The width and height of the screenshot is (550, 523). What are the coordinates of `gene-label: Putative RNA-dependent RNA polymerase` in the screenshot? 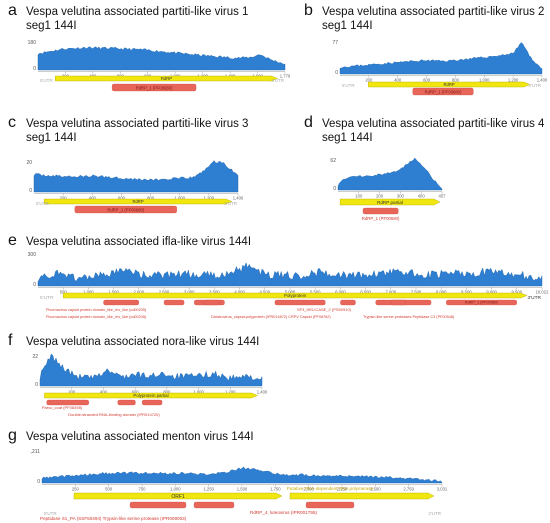 It's located at (330, 488).